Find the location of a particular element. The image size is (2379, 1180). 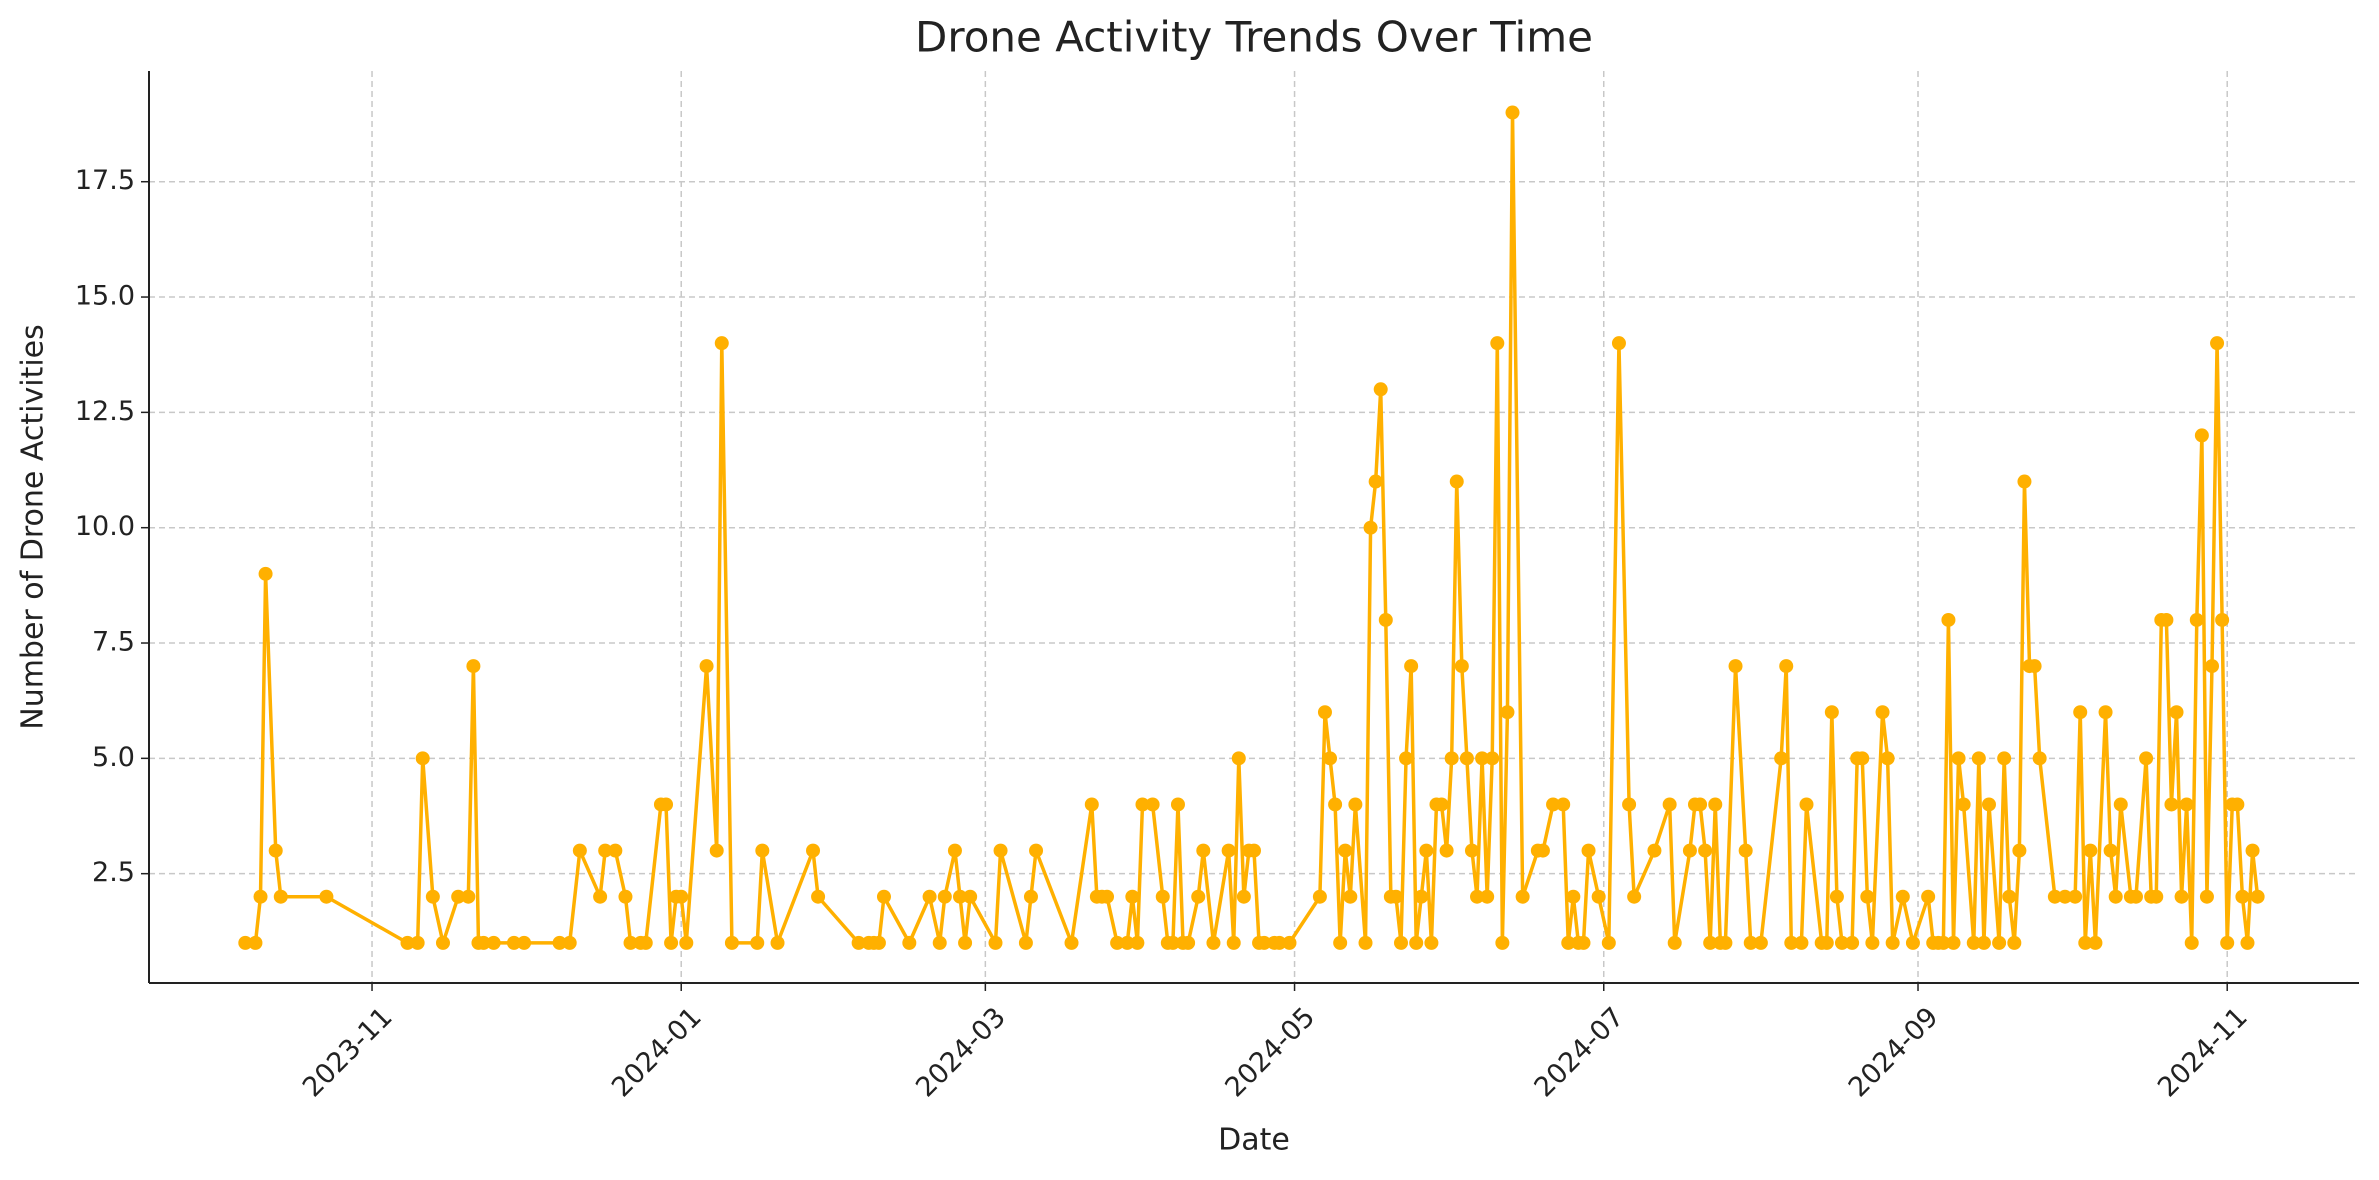

y-tick-label: 5.0 is located at coordinates (113, 757).